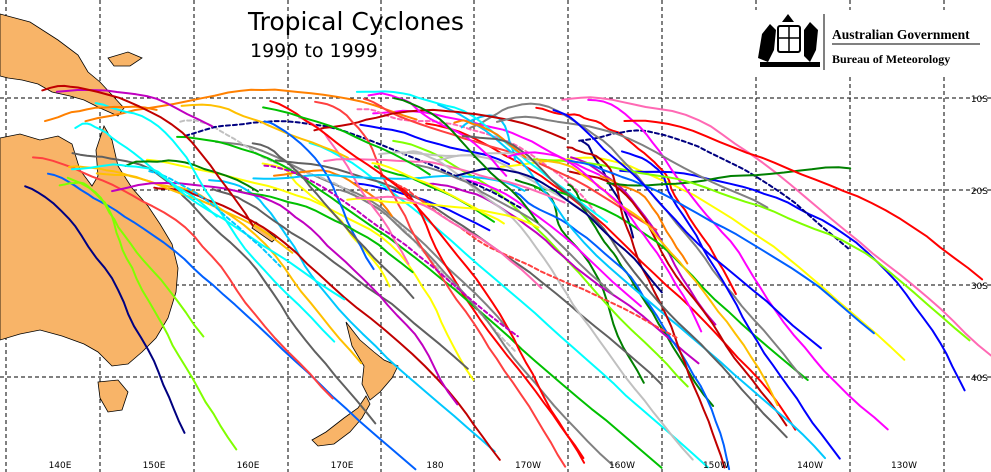 The height and width of the screenshot is (472, 991). I want to click on longitude-label: 150W, so click(716, 466).